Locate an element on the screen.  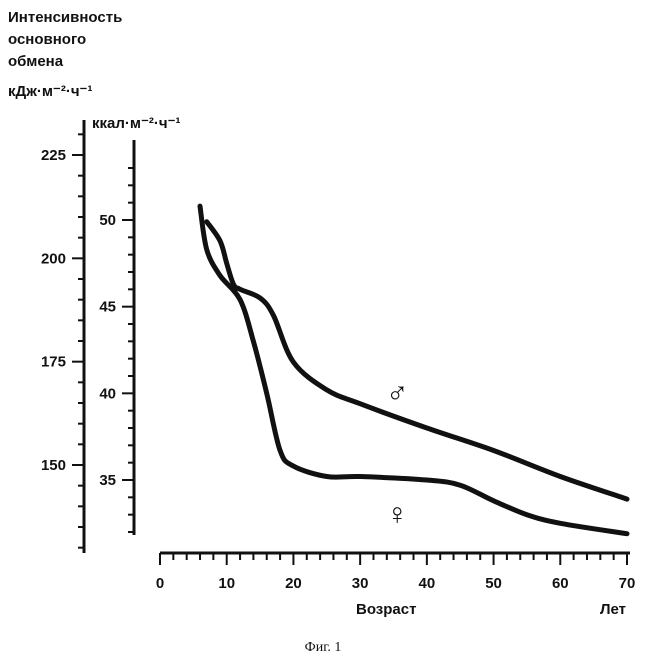
x-tick-label: 40 is located at coordinates (427, 583).